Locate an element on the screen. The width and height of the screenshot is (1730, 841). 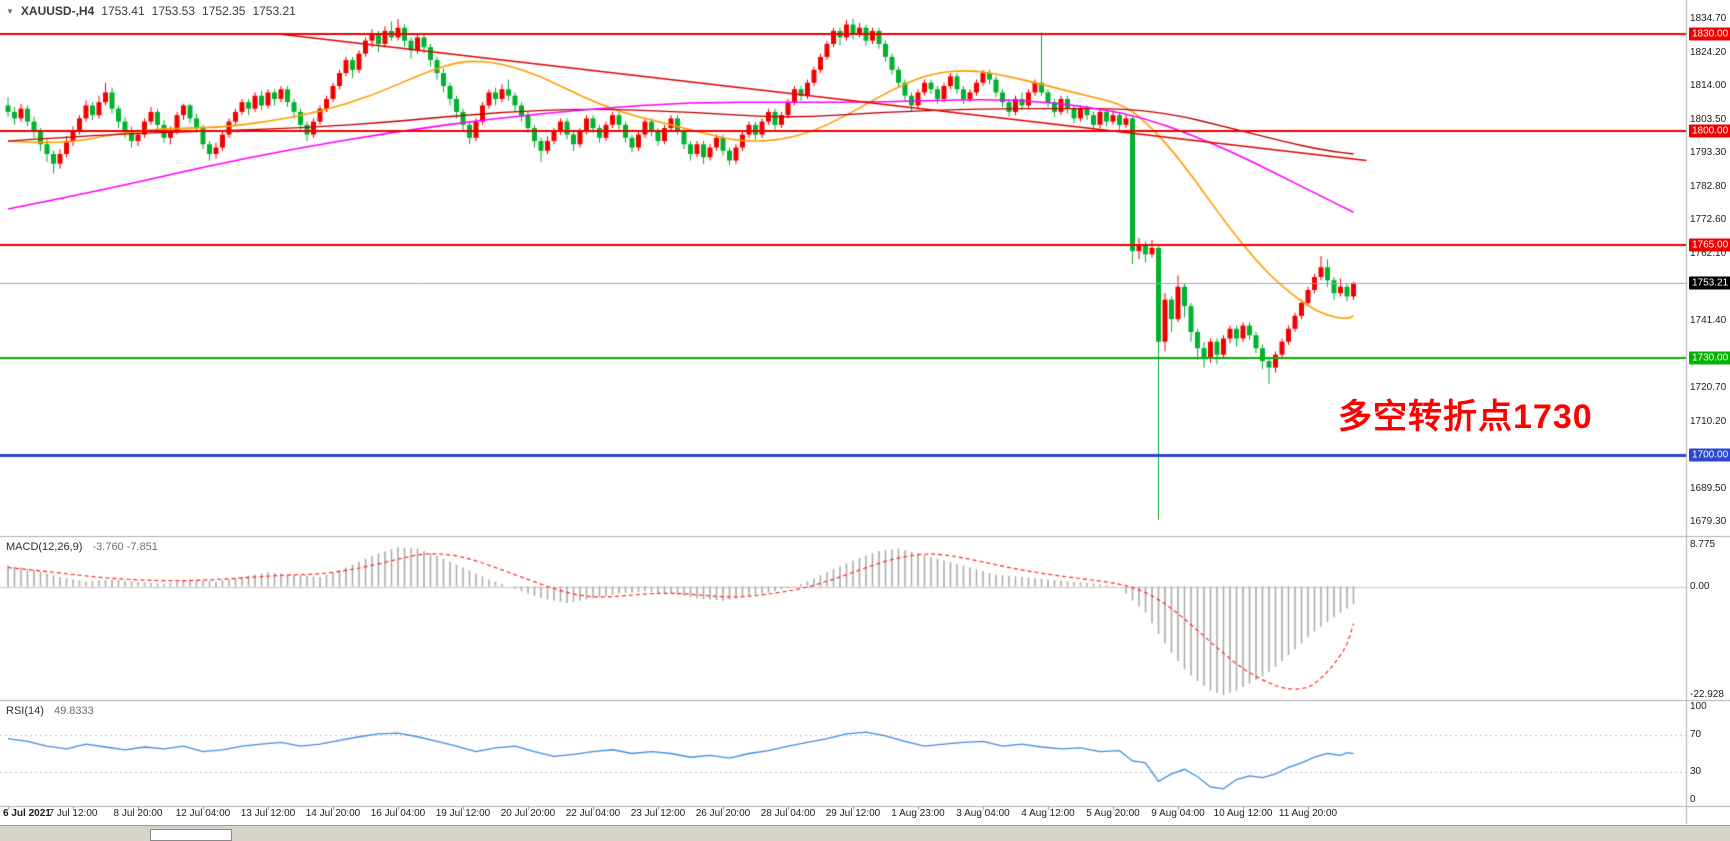
macd-values: -3.760 -7.851 is located at coordinates (125, 547).